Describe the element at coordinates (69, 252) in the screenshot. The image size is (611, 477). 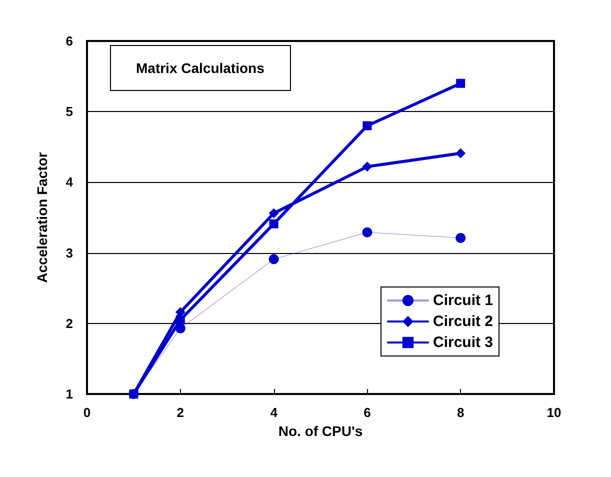
I see `y-tick-label: 3` at that location.